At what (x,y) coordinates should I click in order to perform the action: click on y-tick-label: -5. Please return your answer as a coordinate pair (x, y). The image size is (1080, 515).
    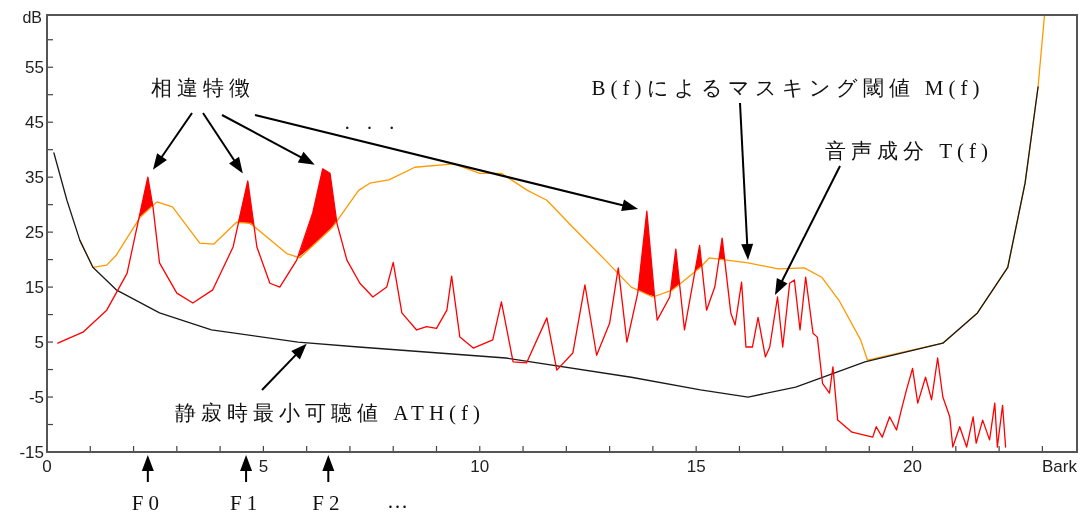
    Looking at the image, I should click on (36, 398).